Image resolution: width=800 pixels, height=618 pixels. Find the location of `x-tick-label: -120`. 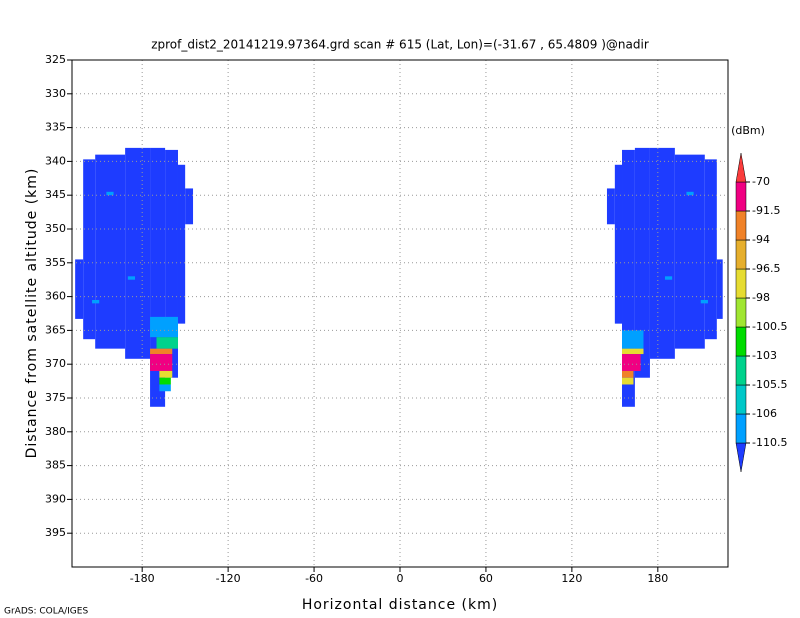

x-tick-label: -120 is located at coordinates (228, 578).